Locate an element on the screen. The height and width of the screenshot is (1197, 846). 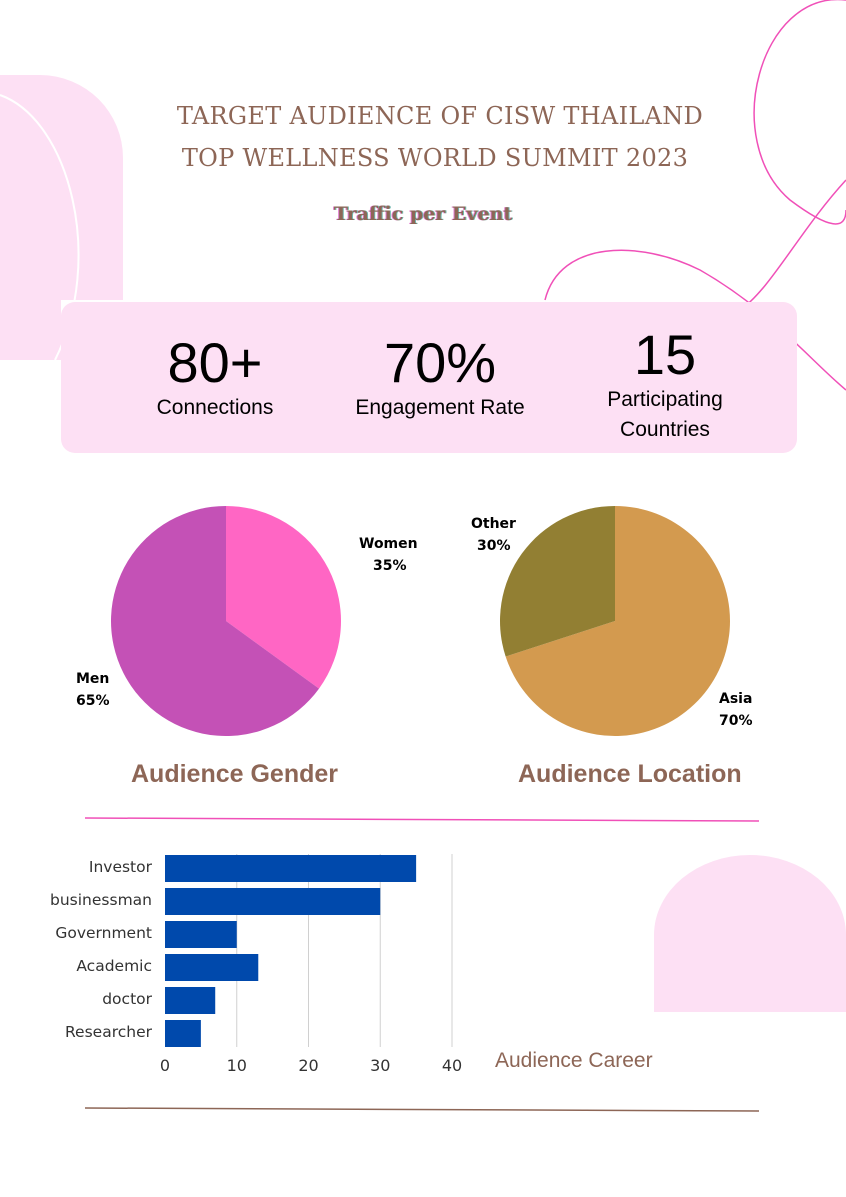
bar-investor is located at coordinates (291, 868).